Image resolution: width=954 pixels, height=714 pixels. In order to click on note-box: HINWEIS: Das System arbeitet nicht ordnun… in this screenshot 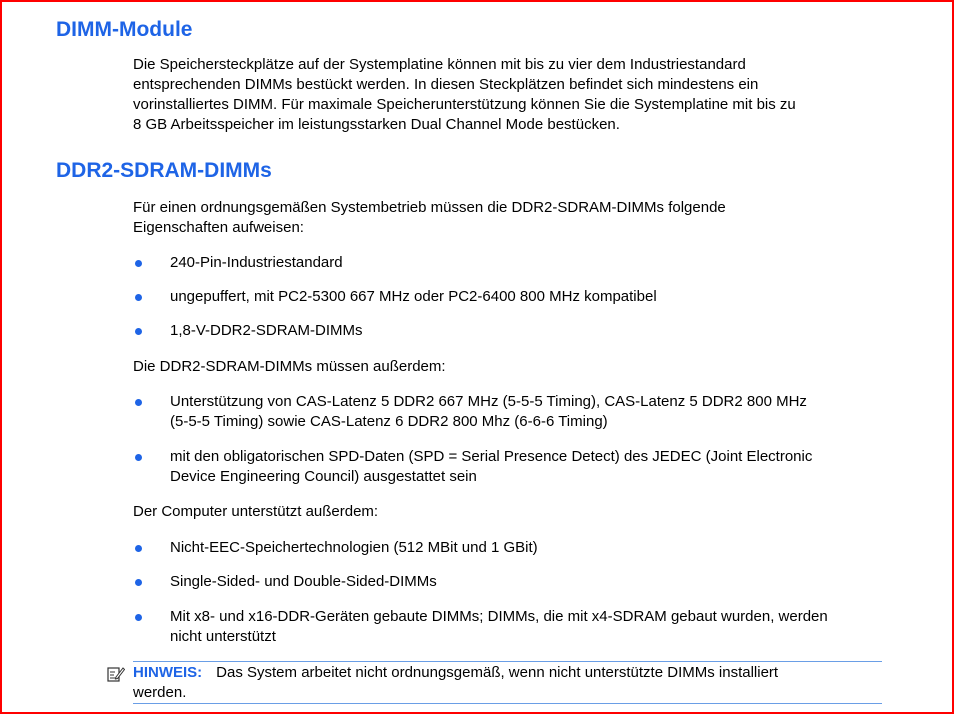, I will do `click(494, 682)`.